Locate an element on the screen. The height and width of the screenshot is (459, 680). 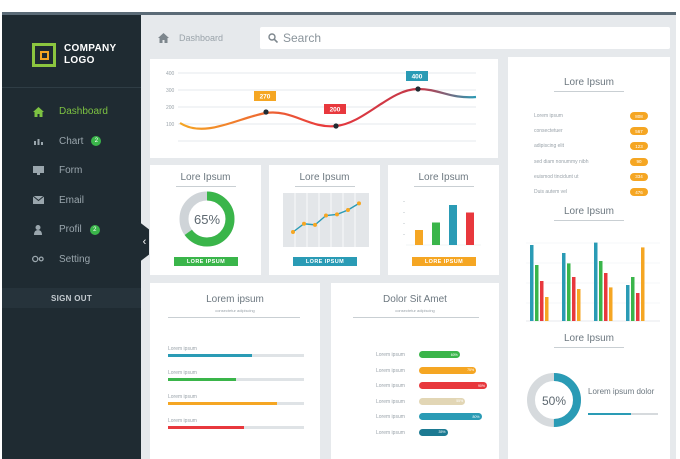
card-subtitle: consectetur adipiscing is located at coordinates (235, 310).